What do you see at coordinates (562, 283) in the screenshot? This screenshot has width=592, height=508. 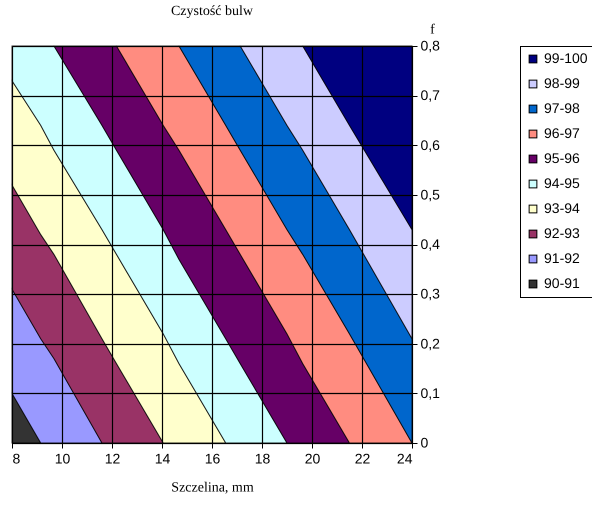 I see `legend-label: 90-91` at bounding box center [562, 283].